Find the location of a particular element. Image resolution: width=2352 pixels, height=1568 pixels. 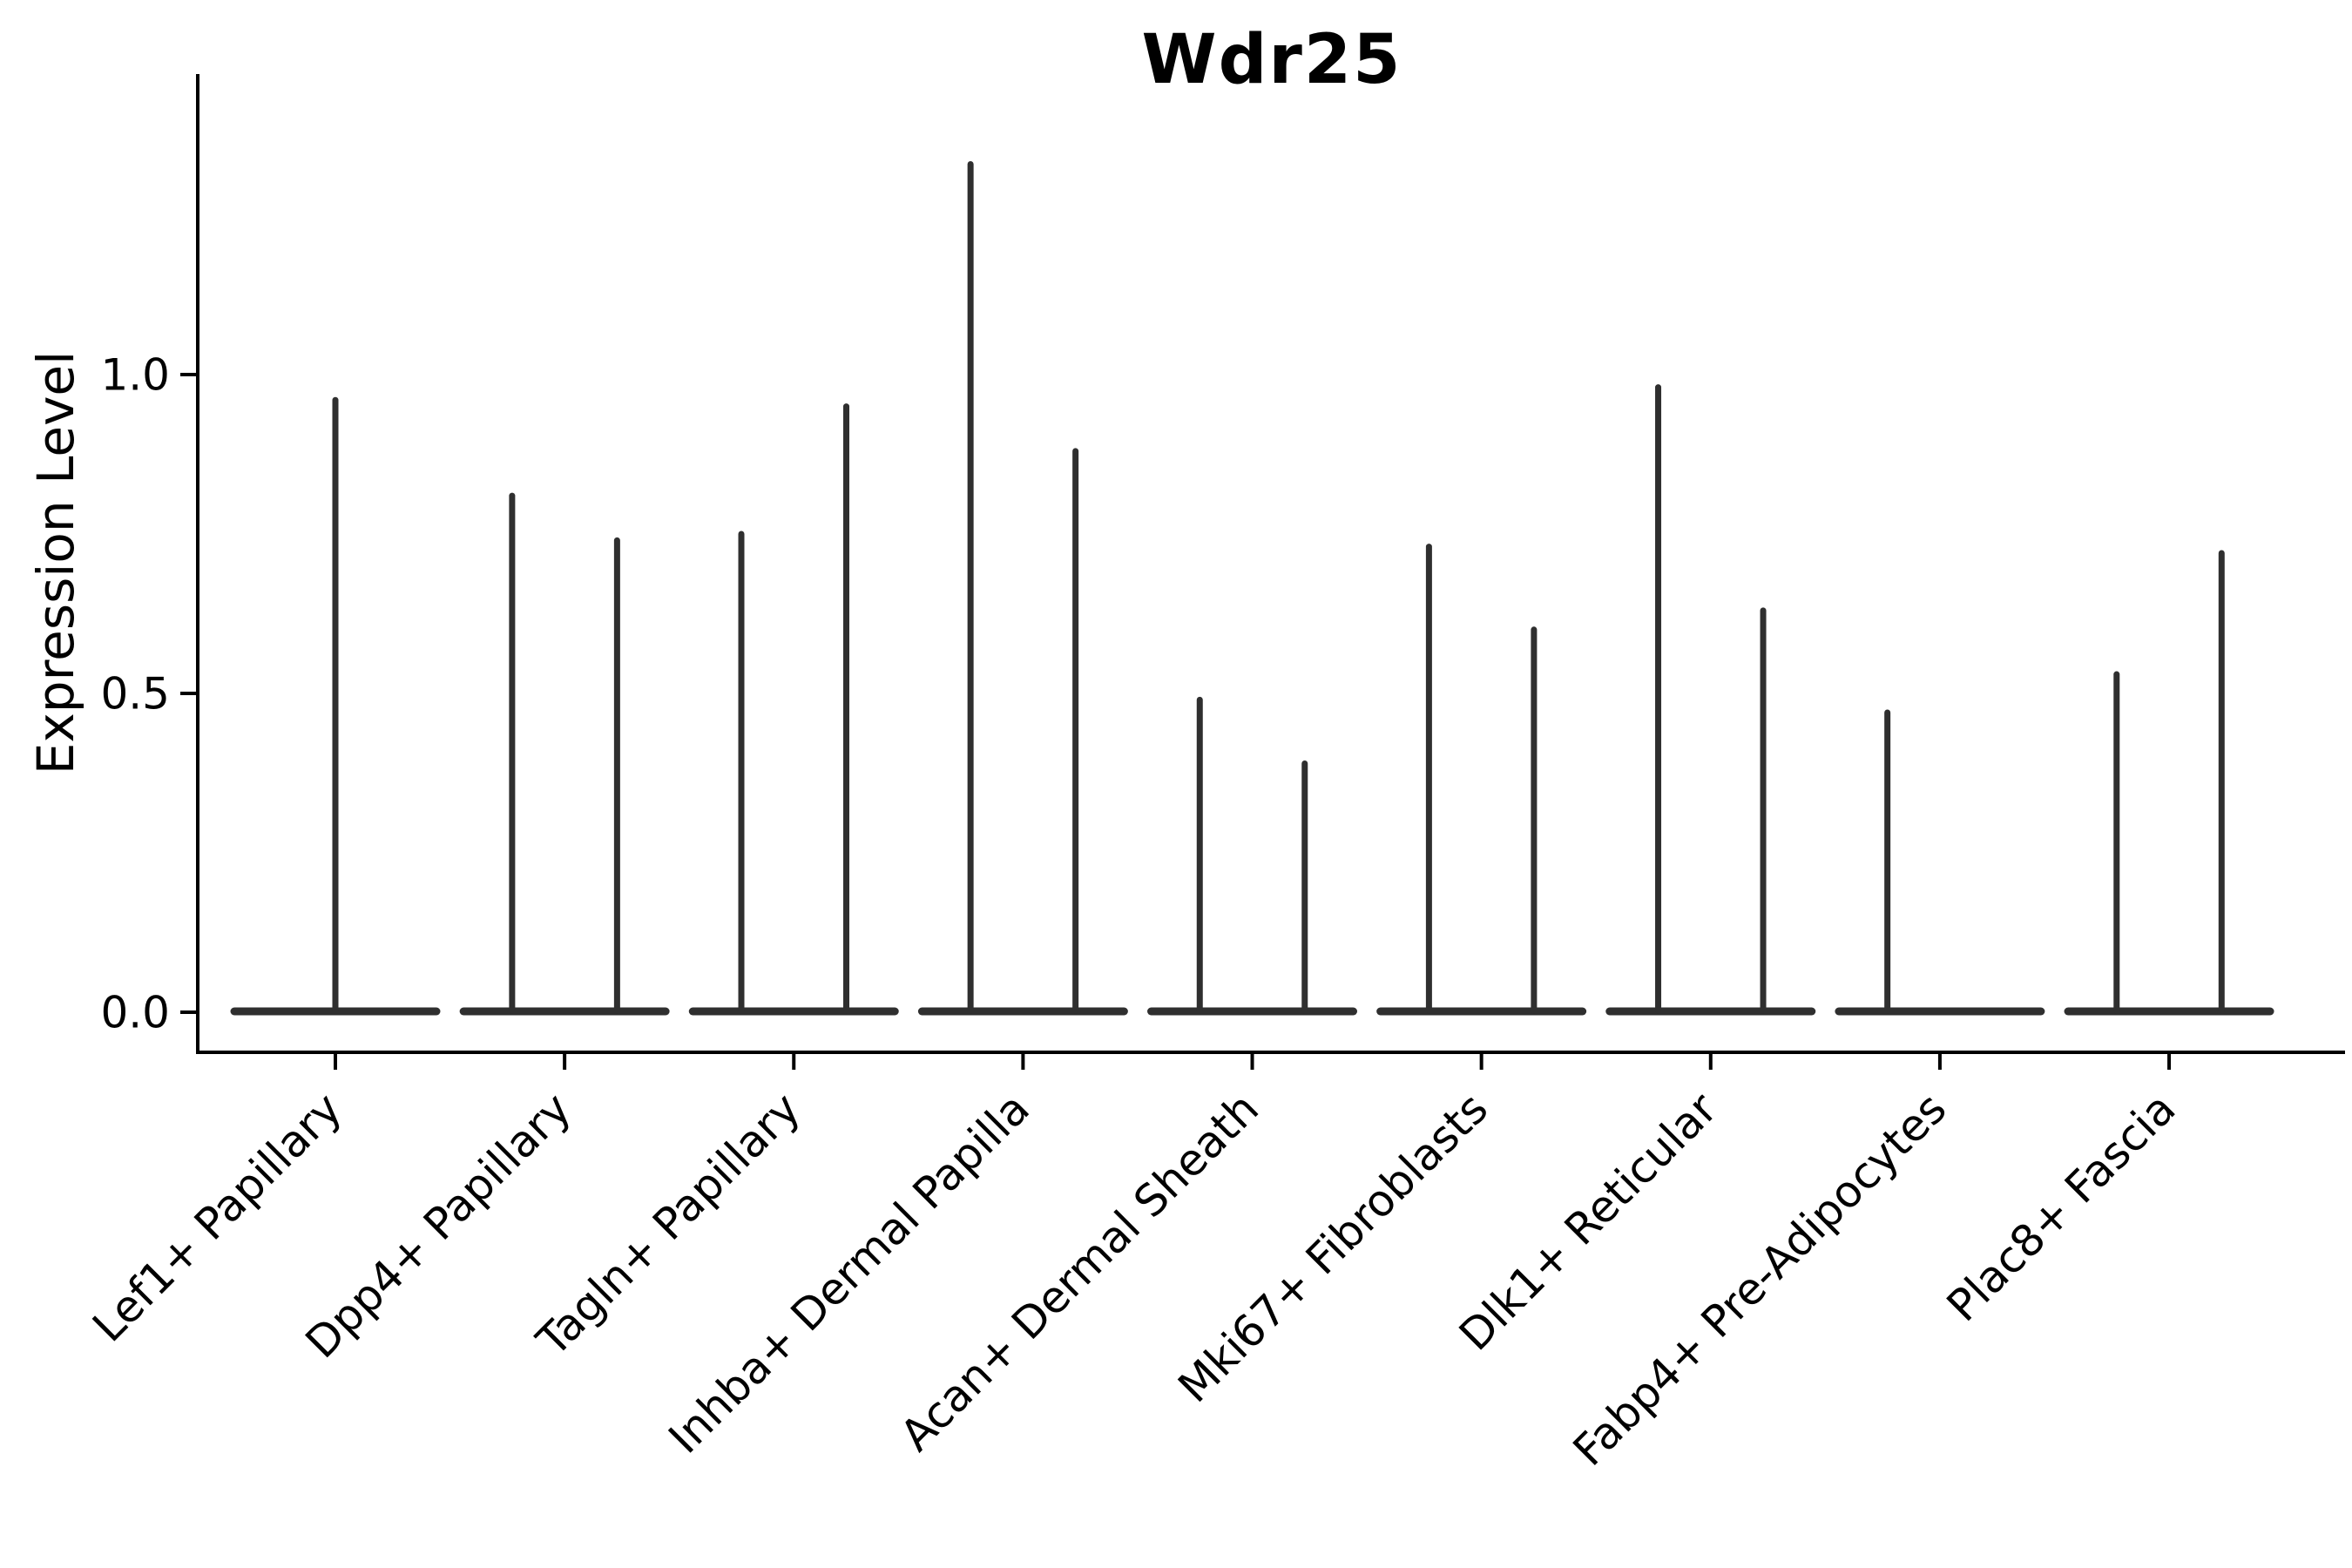

y-tick-label: 0.5 is located at coordinates (135, 694).